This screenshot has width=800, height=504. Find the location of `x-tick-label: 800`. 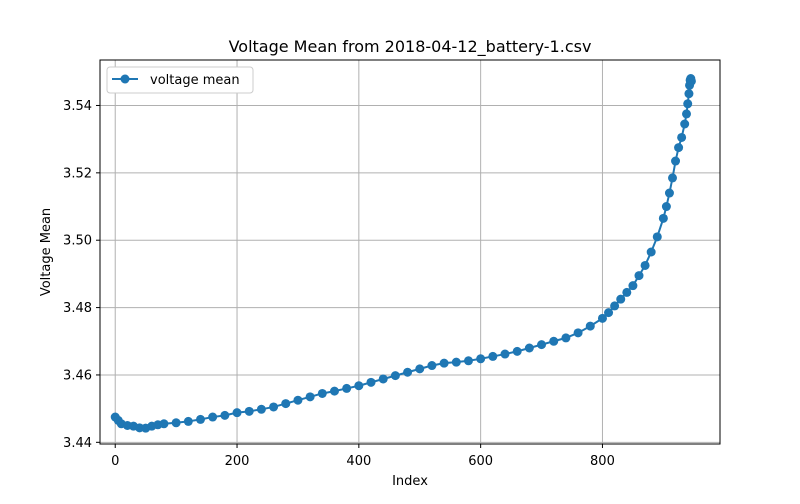

x-tick-label: 800 is located at coordinates (602, 461).